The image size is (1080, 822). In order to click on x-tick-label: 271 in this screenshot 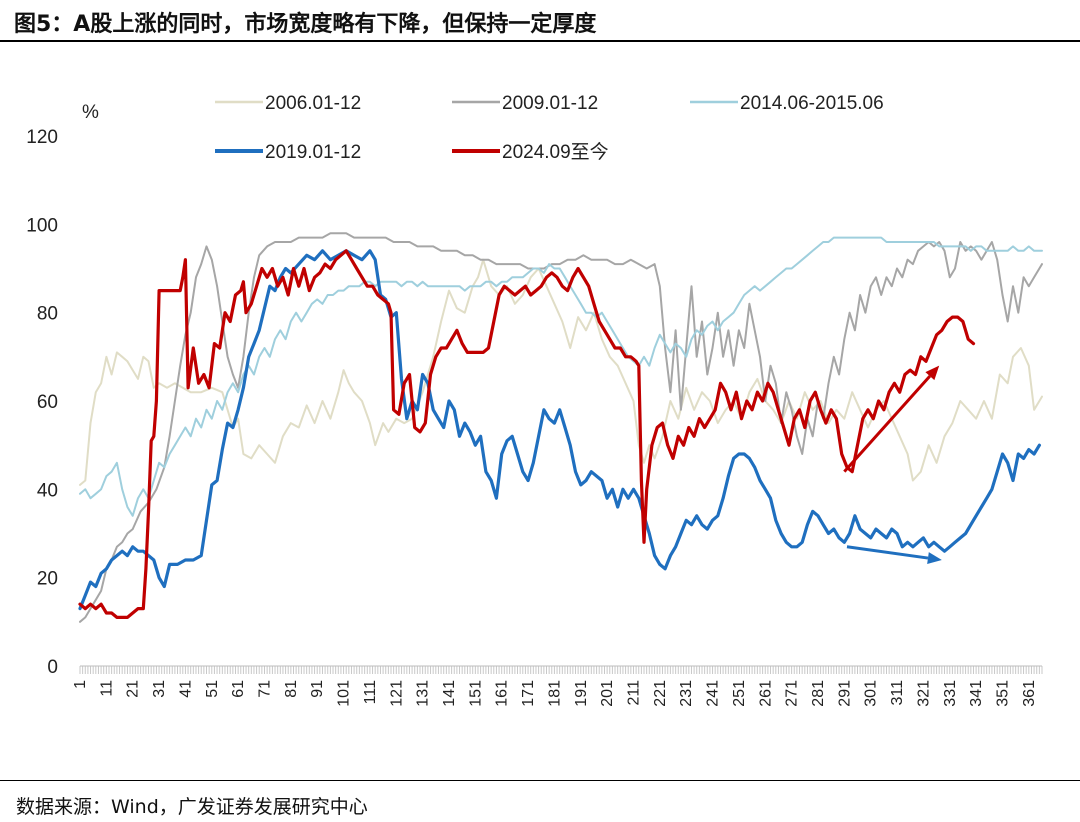, I will do `click(792, 693)`.